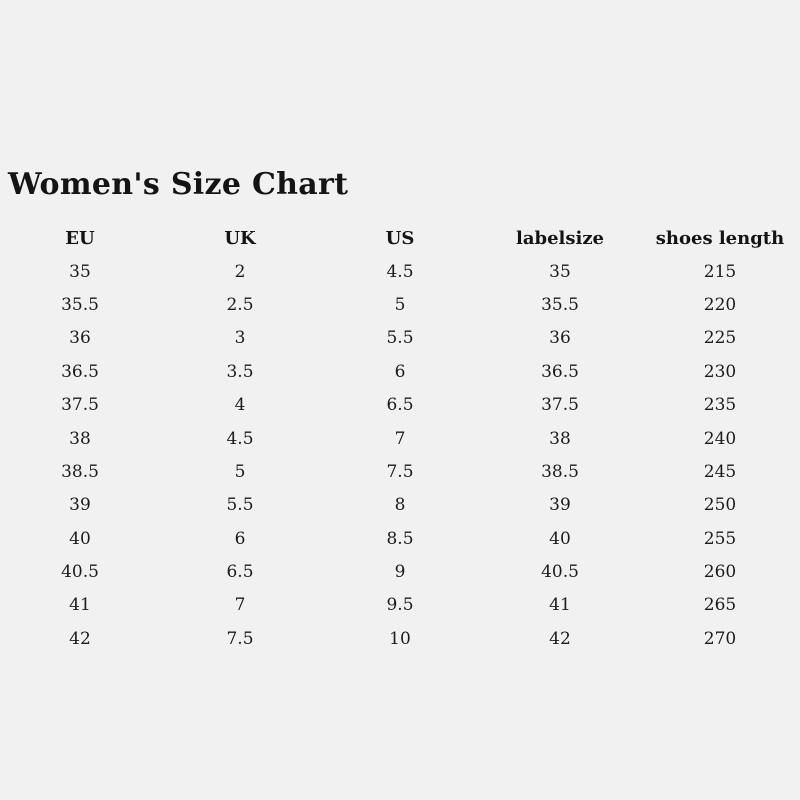  What do you see at coordinates (720, 638) in the screenshot?
I see `table-cell: 270` at bounding box center [720, 638].